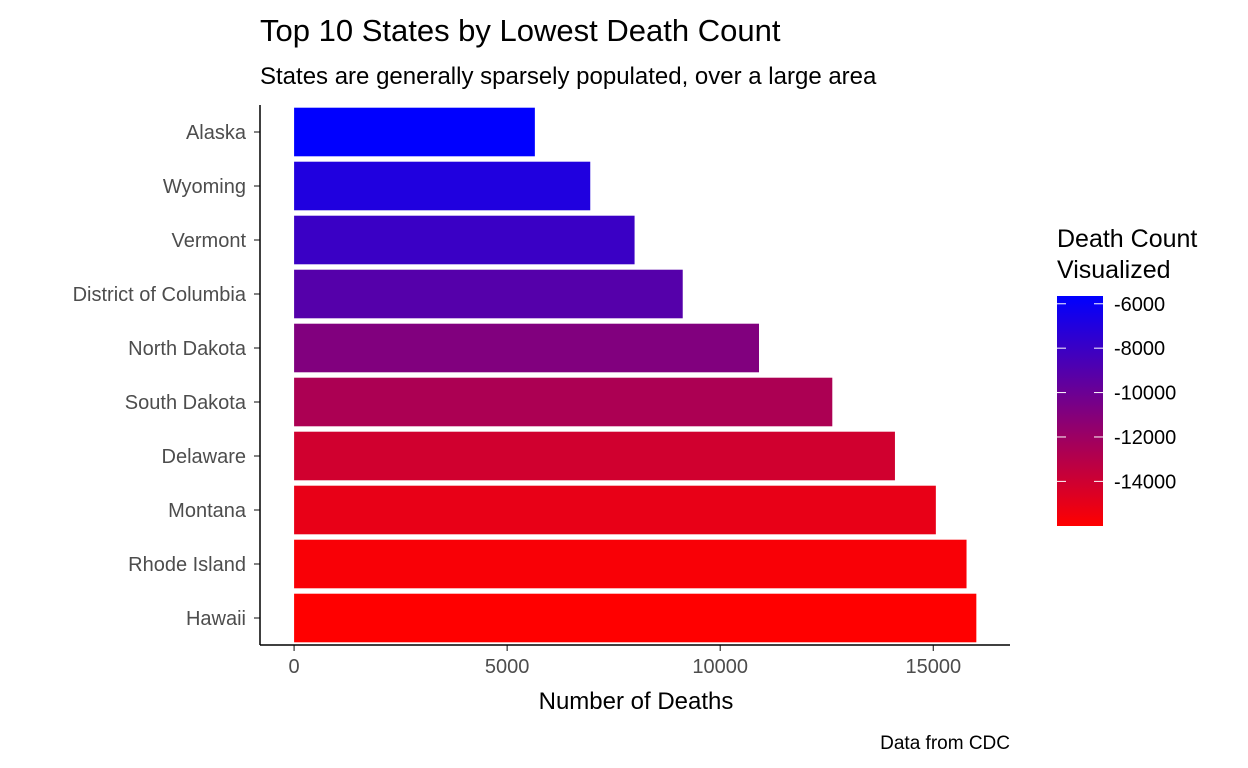 The width and height of the screenshot is (1248, 768). Describe the element at coordinates (635, 618) in the screenshot. I see `bar-hawaii` at that location.